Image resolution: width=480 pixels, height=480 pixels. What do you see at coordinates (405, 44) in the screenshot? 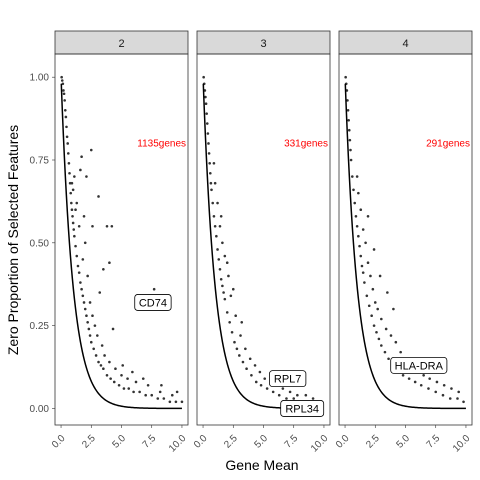
I see `facet-strip-label: 4` at bounding box center [405, 44].